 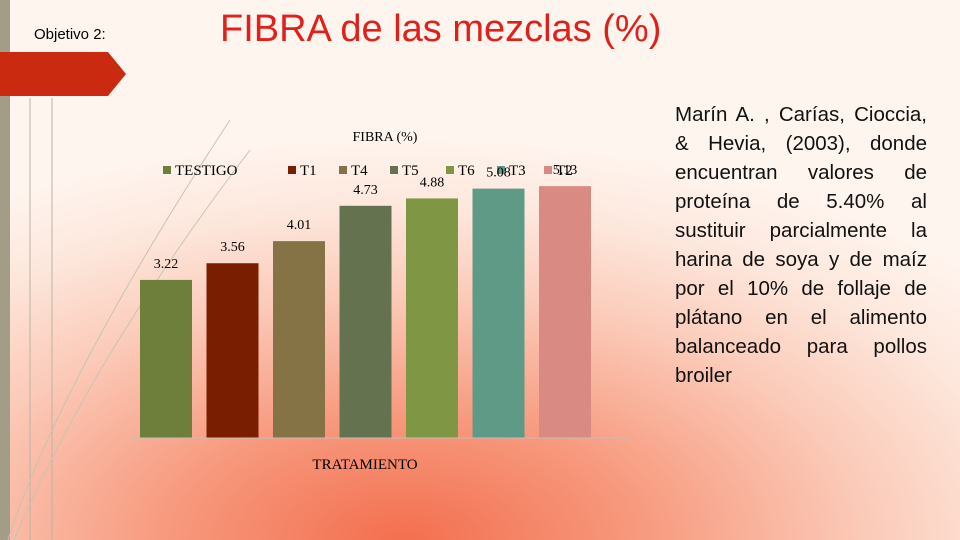 I want to click on bar-testigo, so click(x=166, y=358).